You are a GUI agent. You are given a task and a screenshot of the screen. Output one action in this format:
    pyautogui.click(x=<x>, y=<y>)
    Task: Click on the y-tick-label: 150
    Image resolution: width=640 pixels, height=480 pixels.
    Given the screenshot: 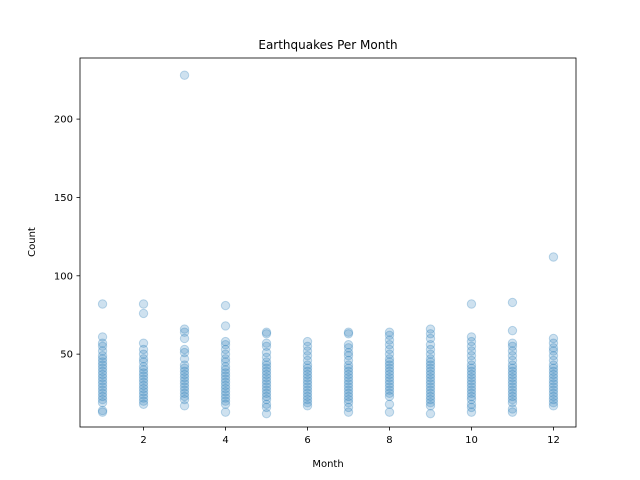 What is the action you would take?
    pyautogui.click(x=63, y=198)
    